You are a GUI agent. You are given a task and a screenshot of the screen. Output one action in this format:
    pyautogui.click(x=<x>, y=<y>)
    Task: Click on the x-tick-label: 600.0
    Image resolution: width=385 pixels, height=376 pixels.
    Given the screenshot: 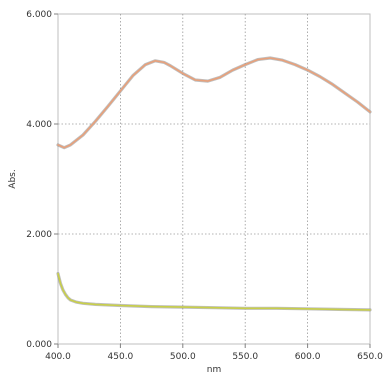 What is the action you would take?
    pyautogui.click(x=308, y=357)
    